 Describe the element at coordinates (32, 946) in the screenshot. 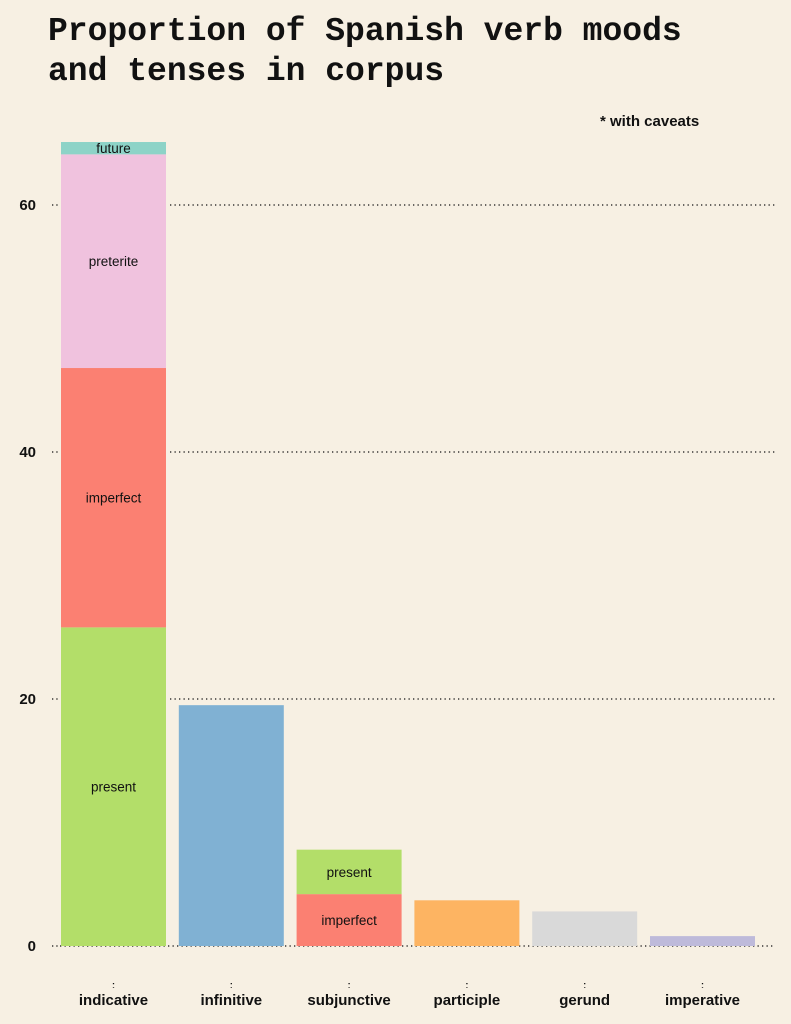

I see `y-tick-label: 0` at that location.